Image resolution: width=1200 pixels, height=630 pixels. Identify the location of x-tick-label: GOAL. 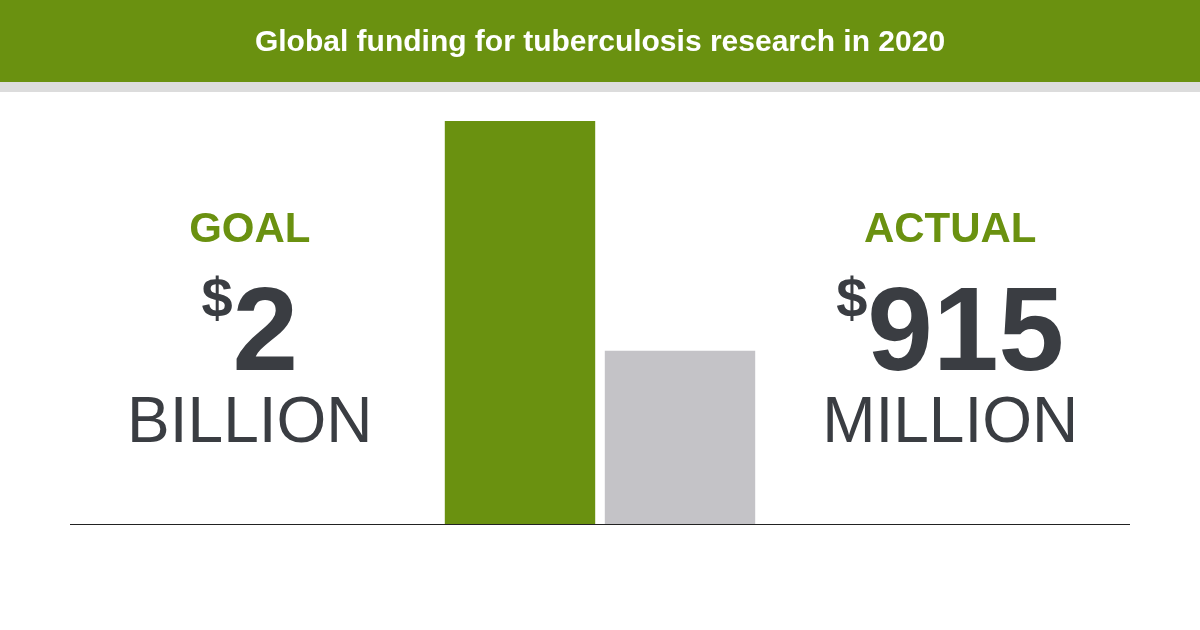
(250, 227).